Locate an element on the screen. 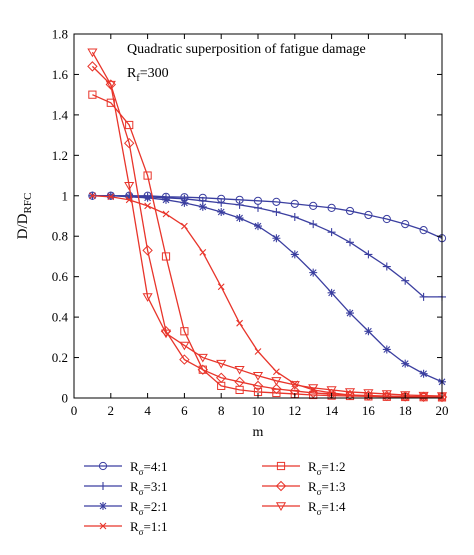 The height and width of the screenshot is (555, 474). y-tick-label: 0.6 is located at coordinates (60, 276).